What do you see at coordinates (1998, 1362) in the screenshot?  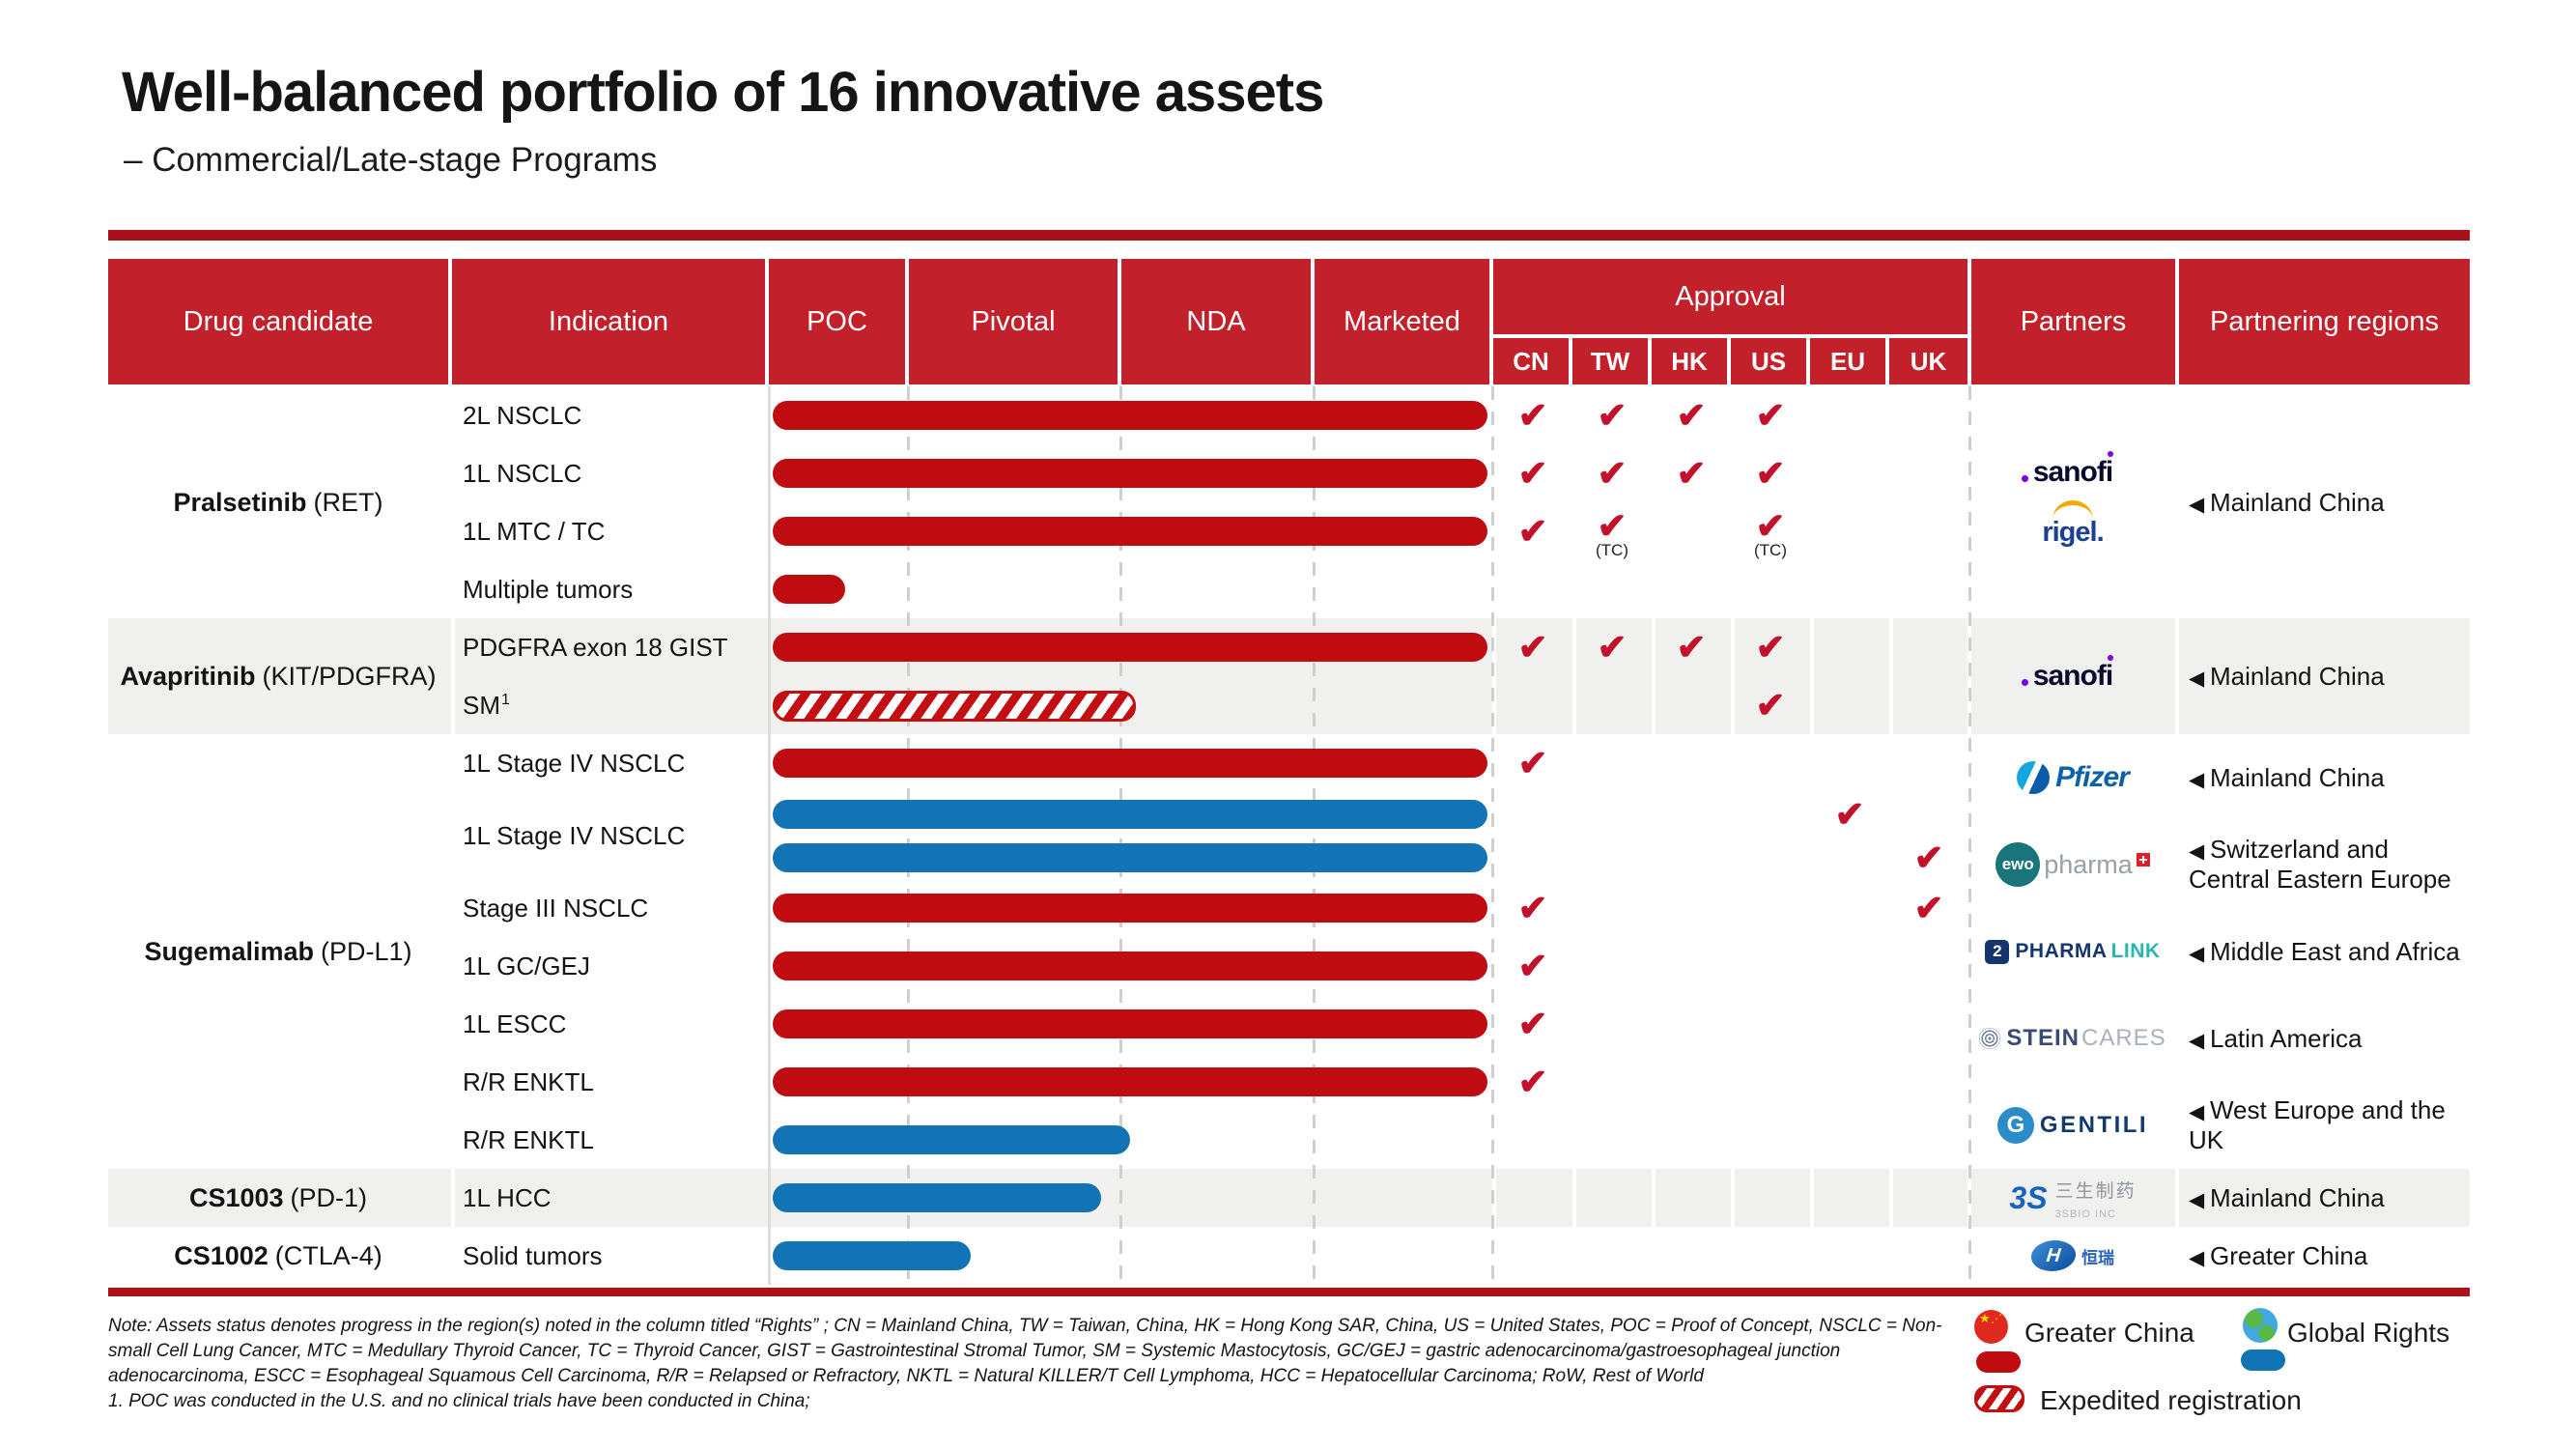 I see `red-bar-legend-icon` at bounding box center [1998, 1362].